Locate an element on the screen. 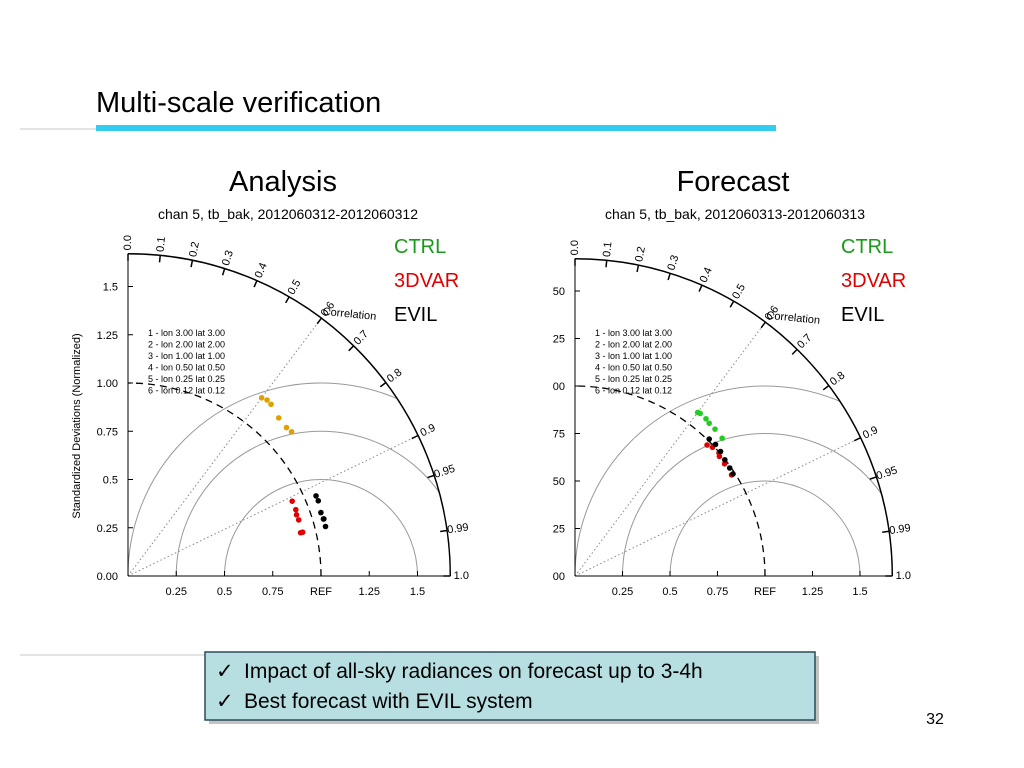 Image resolution: width=1024 pixels, height=768 pixels. outer-arc is located at coordinates (734, 417).